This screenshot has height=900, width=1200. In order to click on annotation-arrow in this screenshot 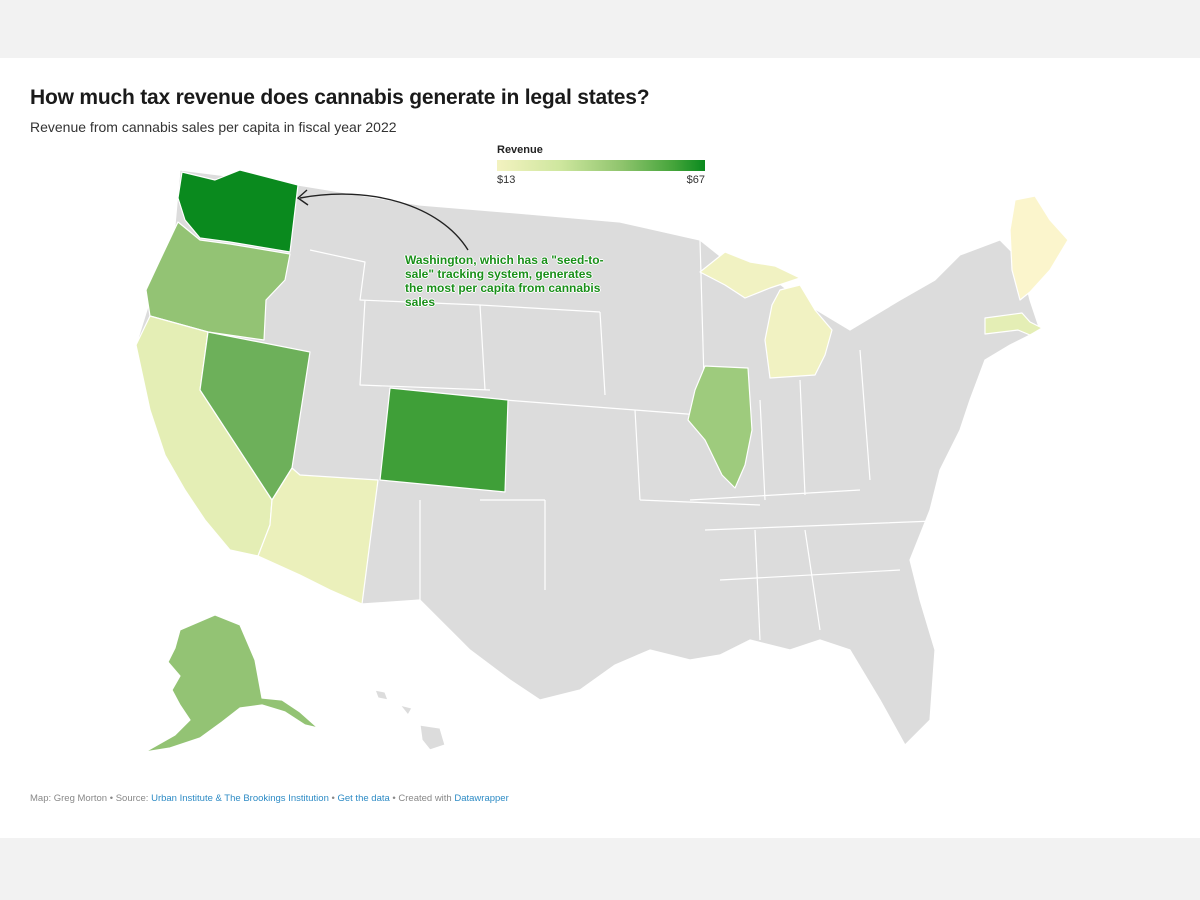, I will do `click(384, 222)`.